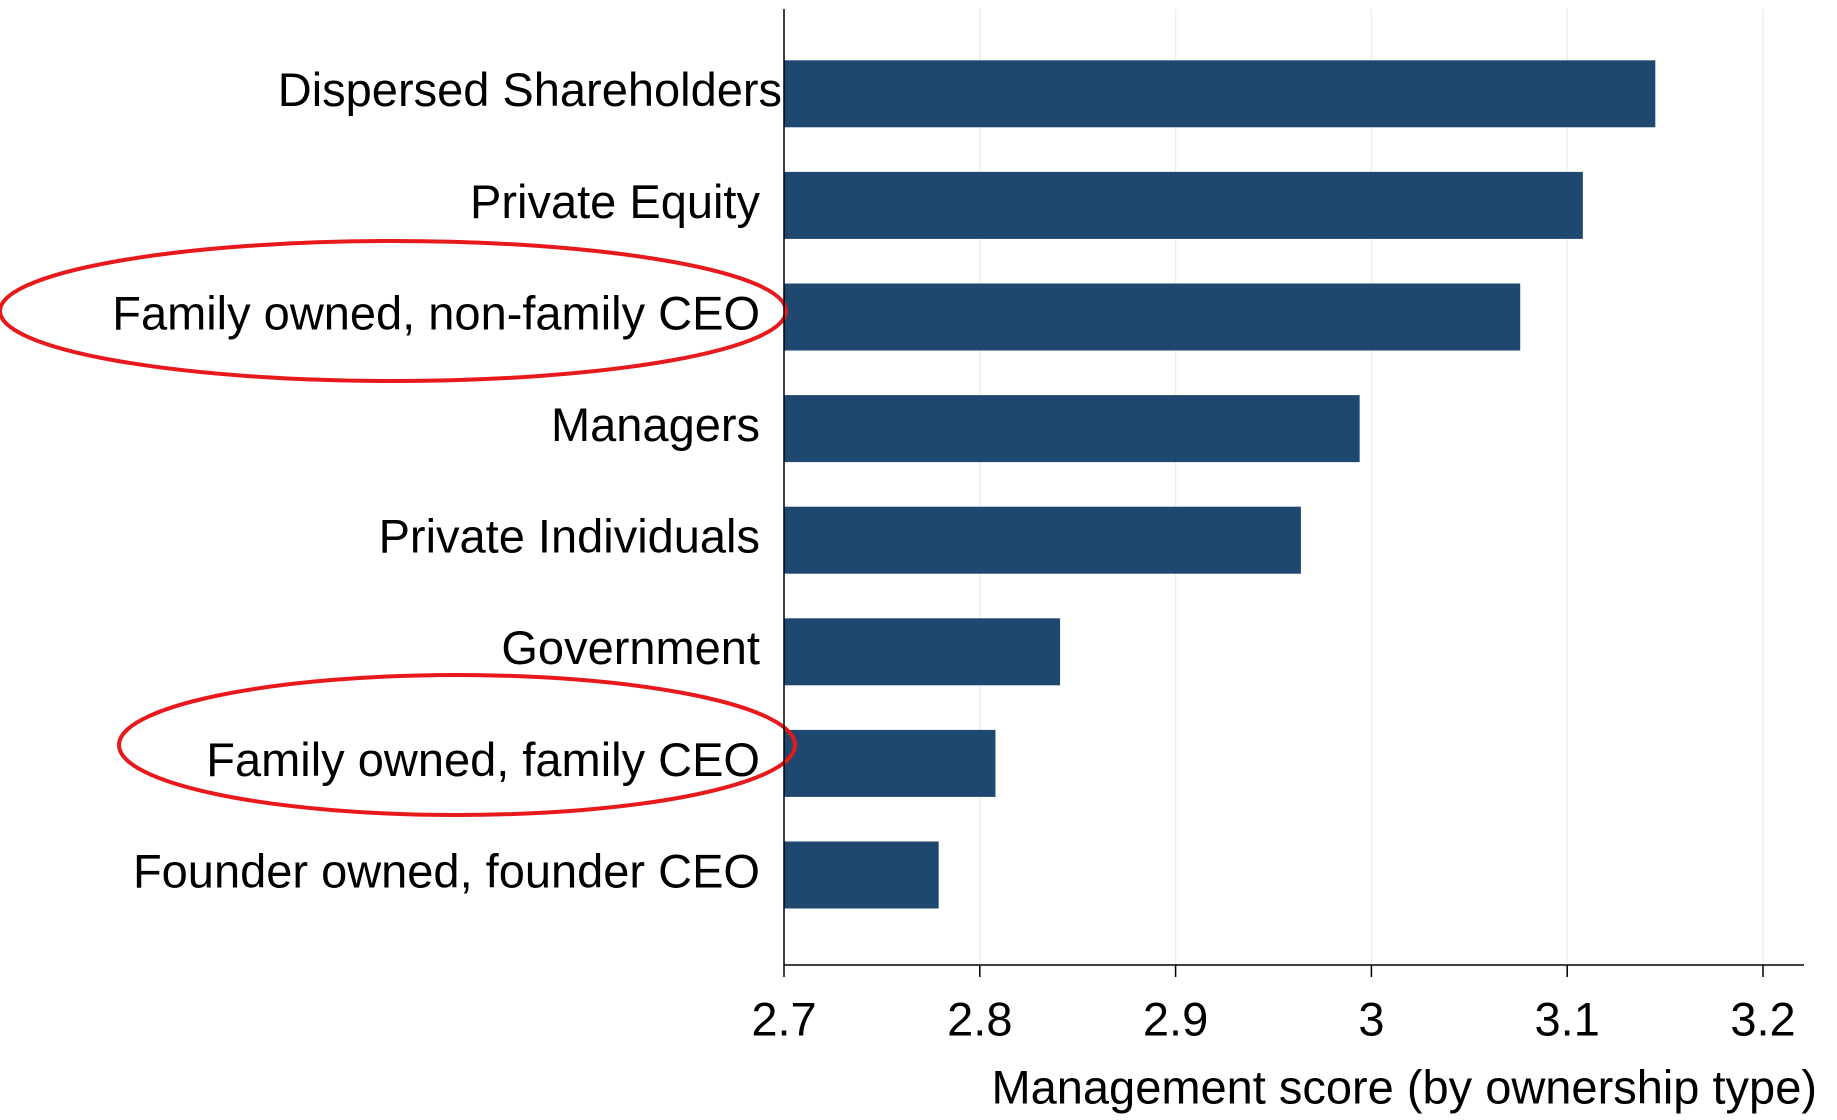 The height and width of the screenshot is (1120, 1837). I want to click on y-tick-label: Private Individuals, so click(569, 536).